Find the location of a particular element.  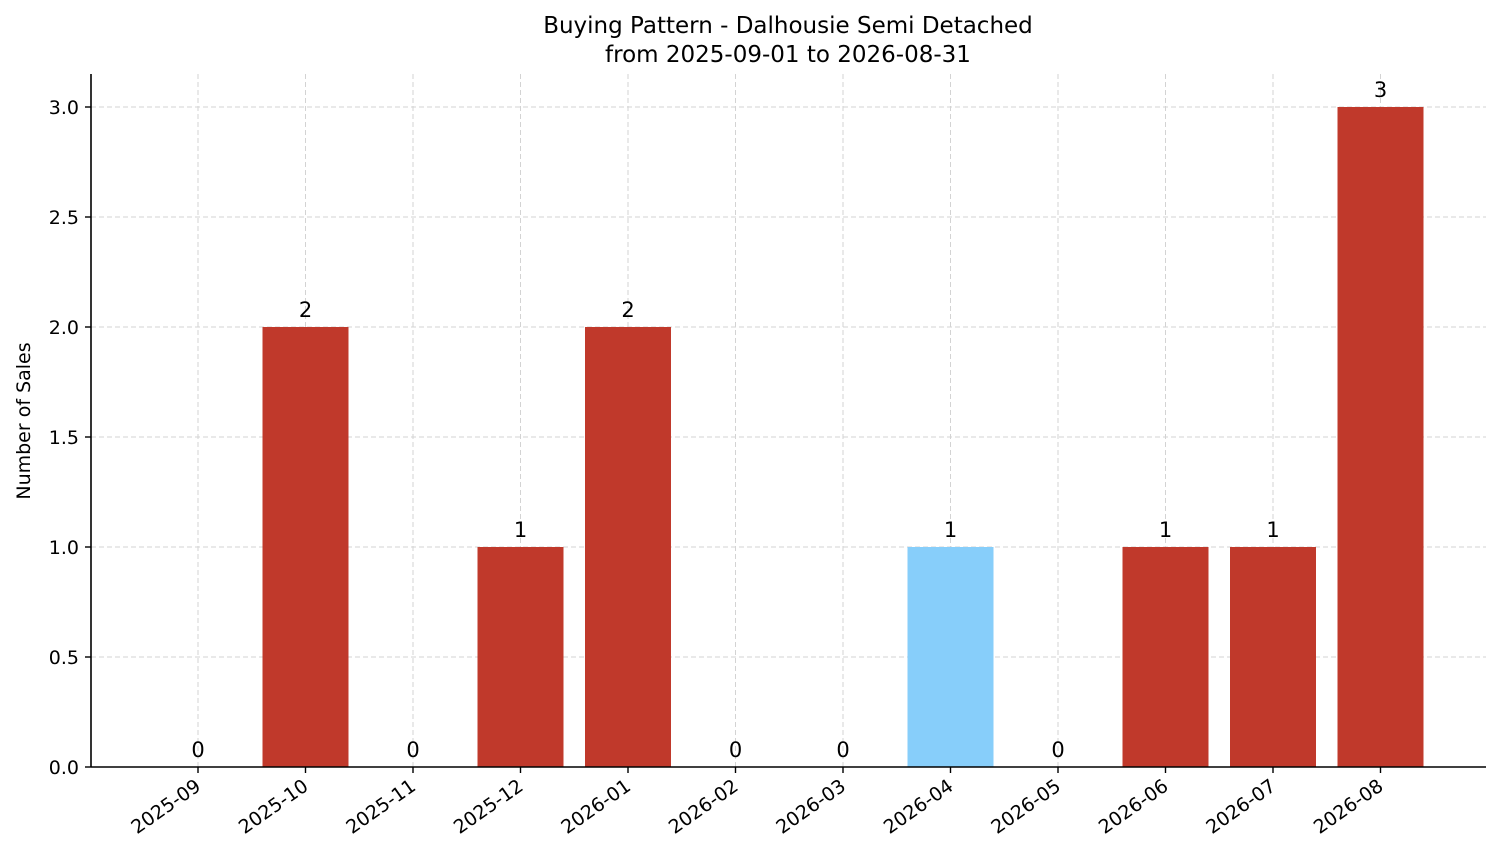

x-tick-label: 2026-01 is located at coordinates (596, 807).